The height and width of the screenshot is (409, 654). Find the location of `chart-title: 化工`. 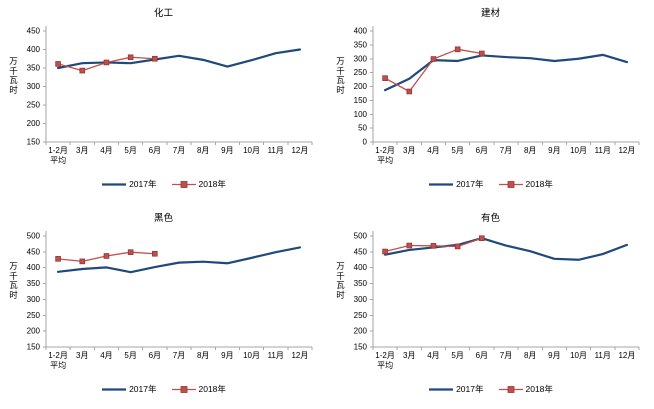

chart-title: 化工 is located at coordinates (163, 13).